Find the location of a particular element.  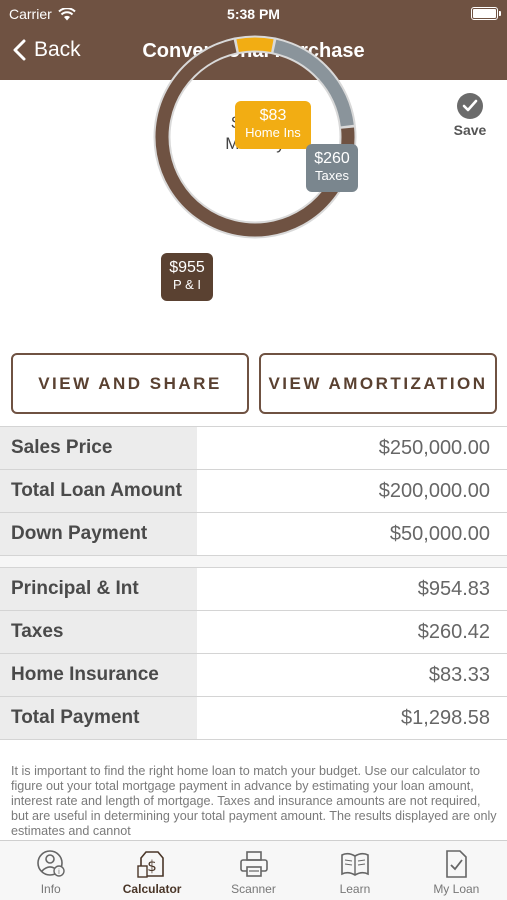

printer-icon is located at coordinates (253, 864).